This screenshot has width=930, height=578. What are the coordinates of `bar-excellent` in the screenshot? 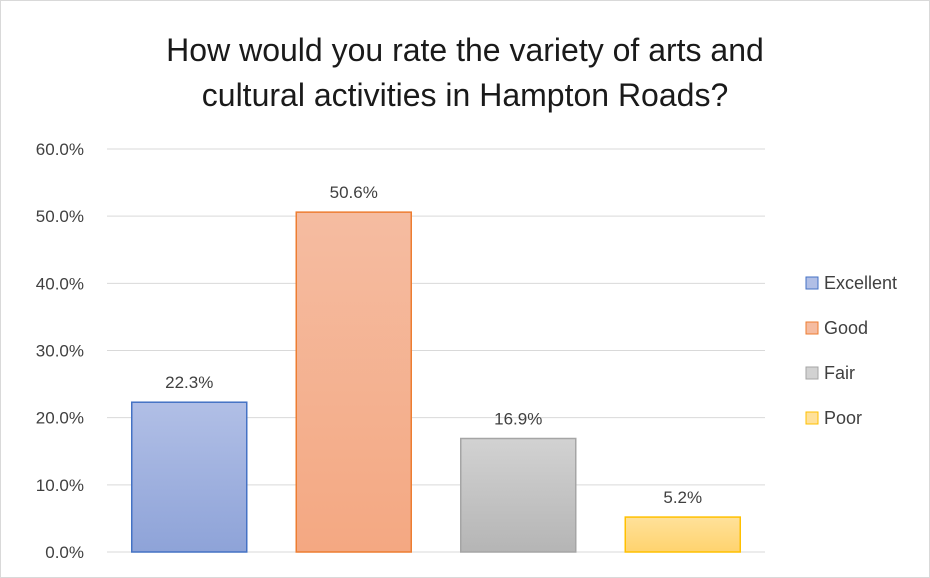 It's located at (189, 477).